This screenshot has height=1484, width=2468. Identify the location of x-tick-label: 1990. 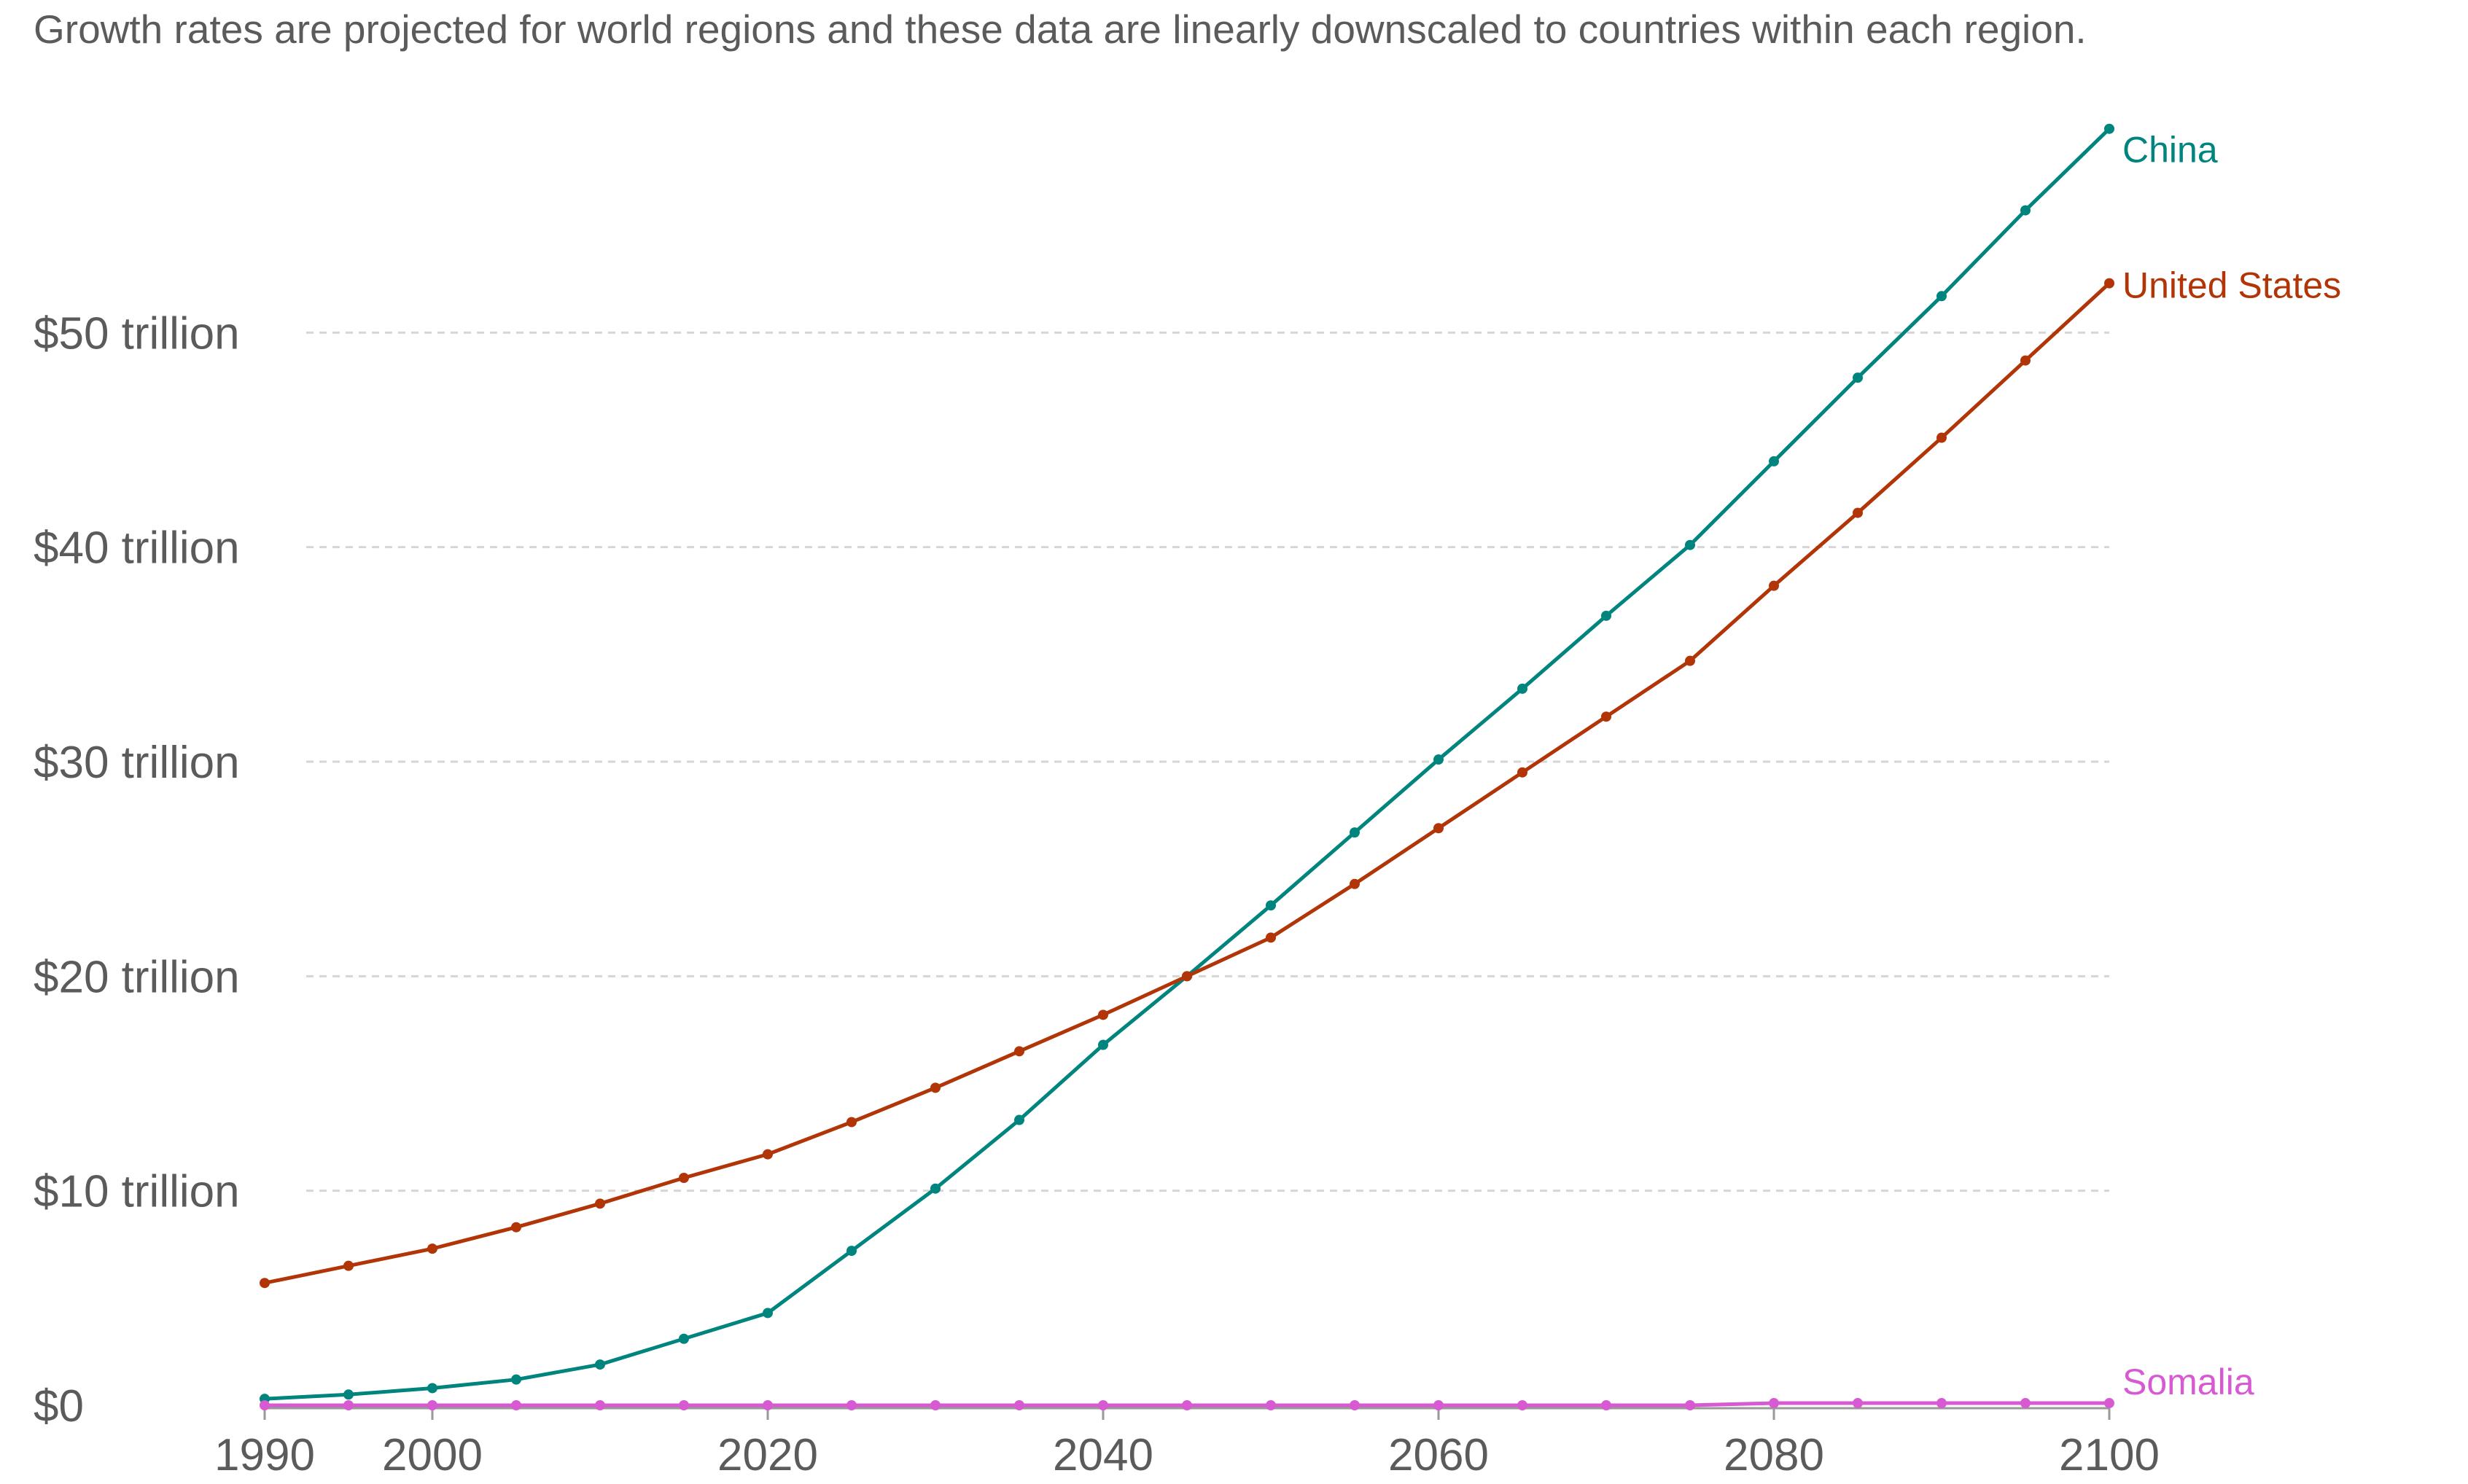
(264, 1455).